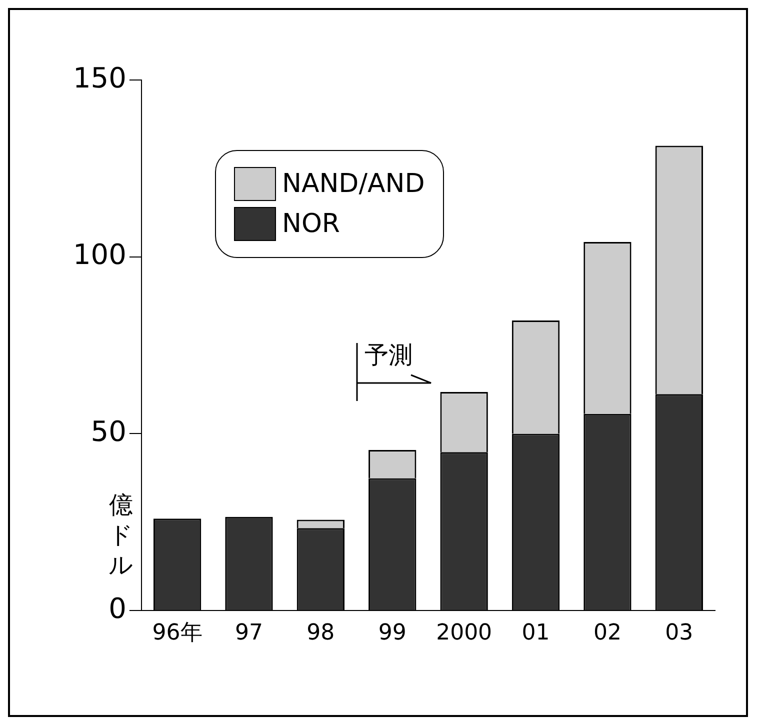  What do you see at coordinates (248, 633) in the screenshot?
I see `x-tick-label: 97` at bounding box center [248, 633].